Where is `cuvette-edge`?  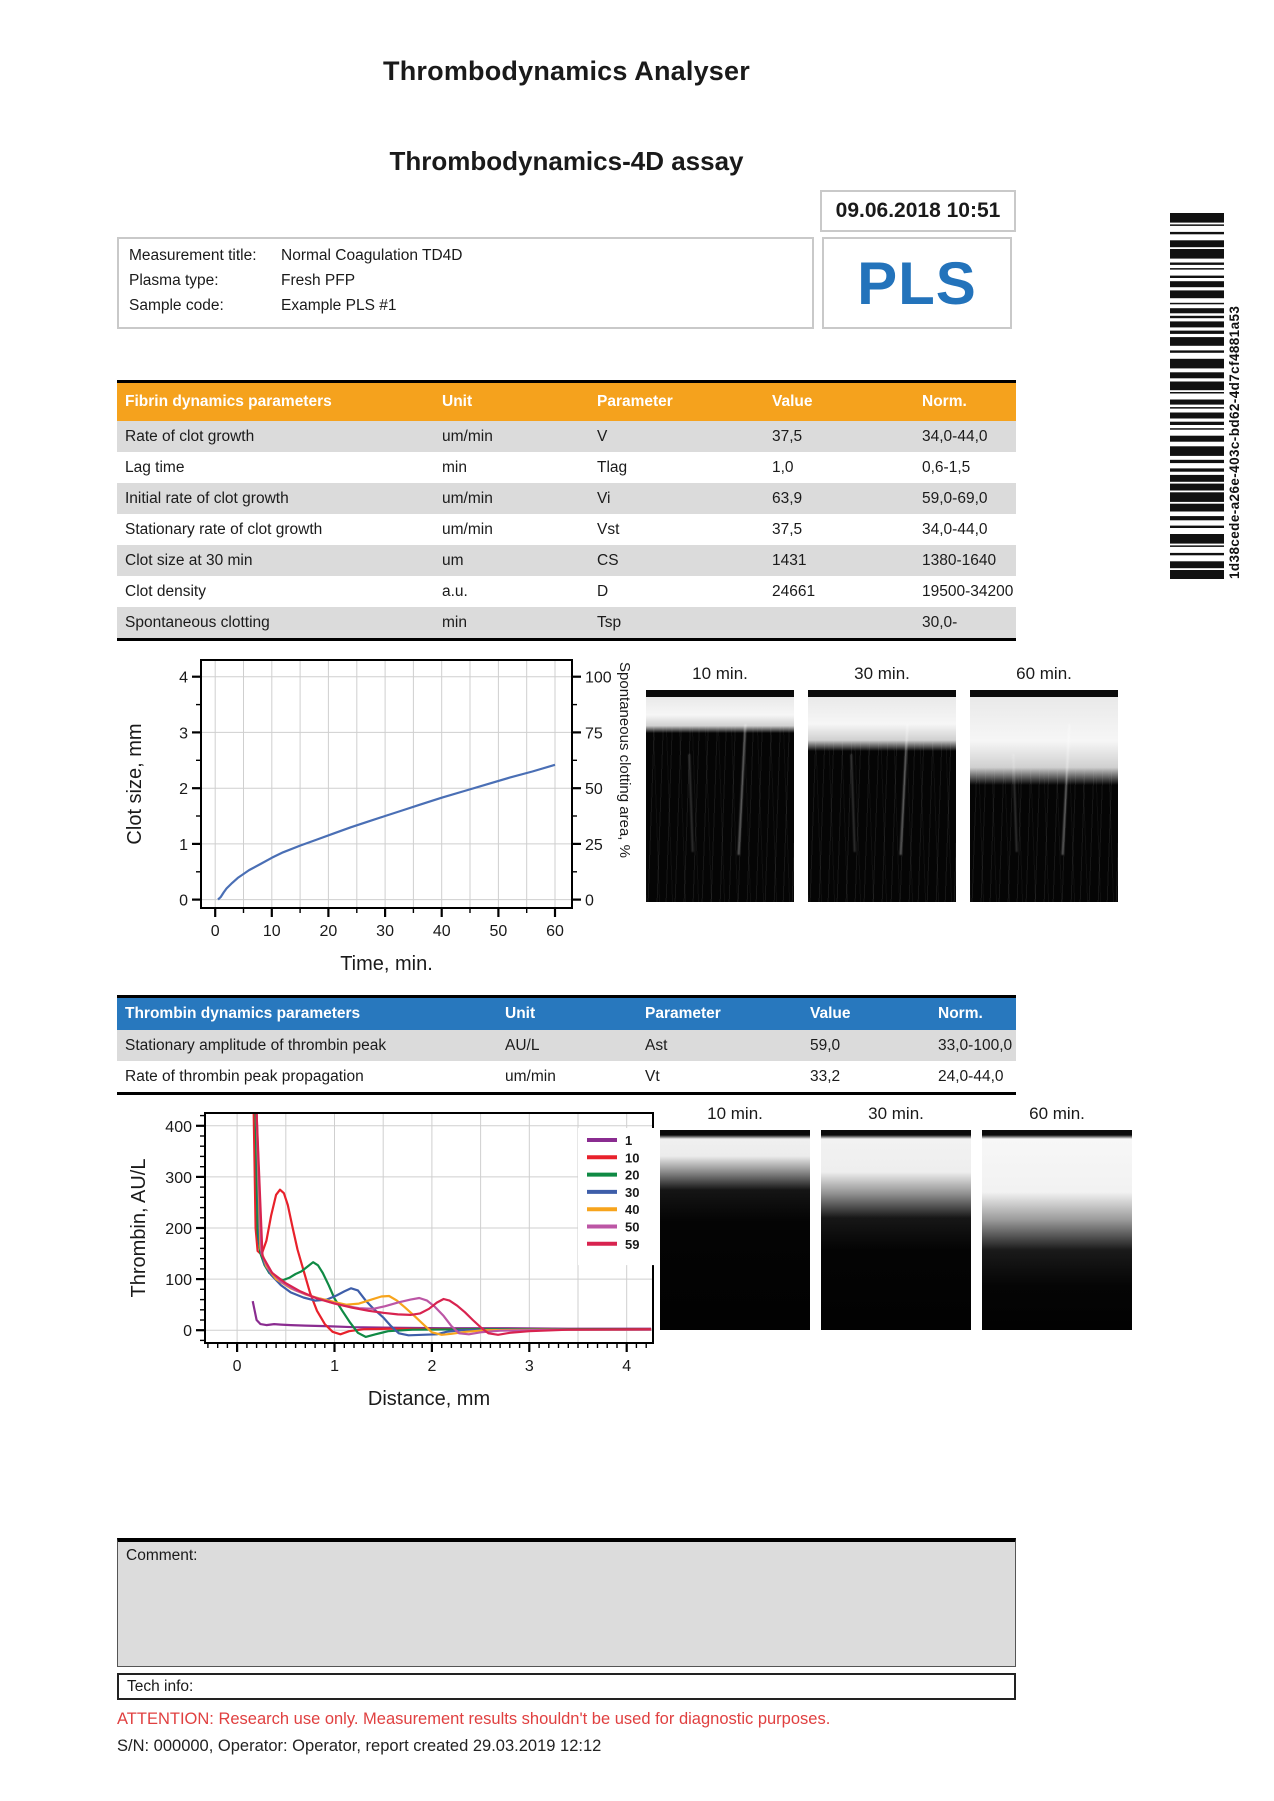 cuvette-edge is located at coordinates (720, 693).